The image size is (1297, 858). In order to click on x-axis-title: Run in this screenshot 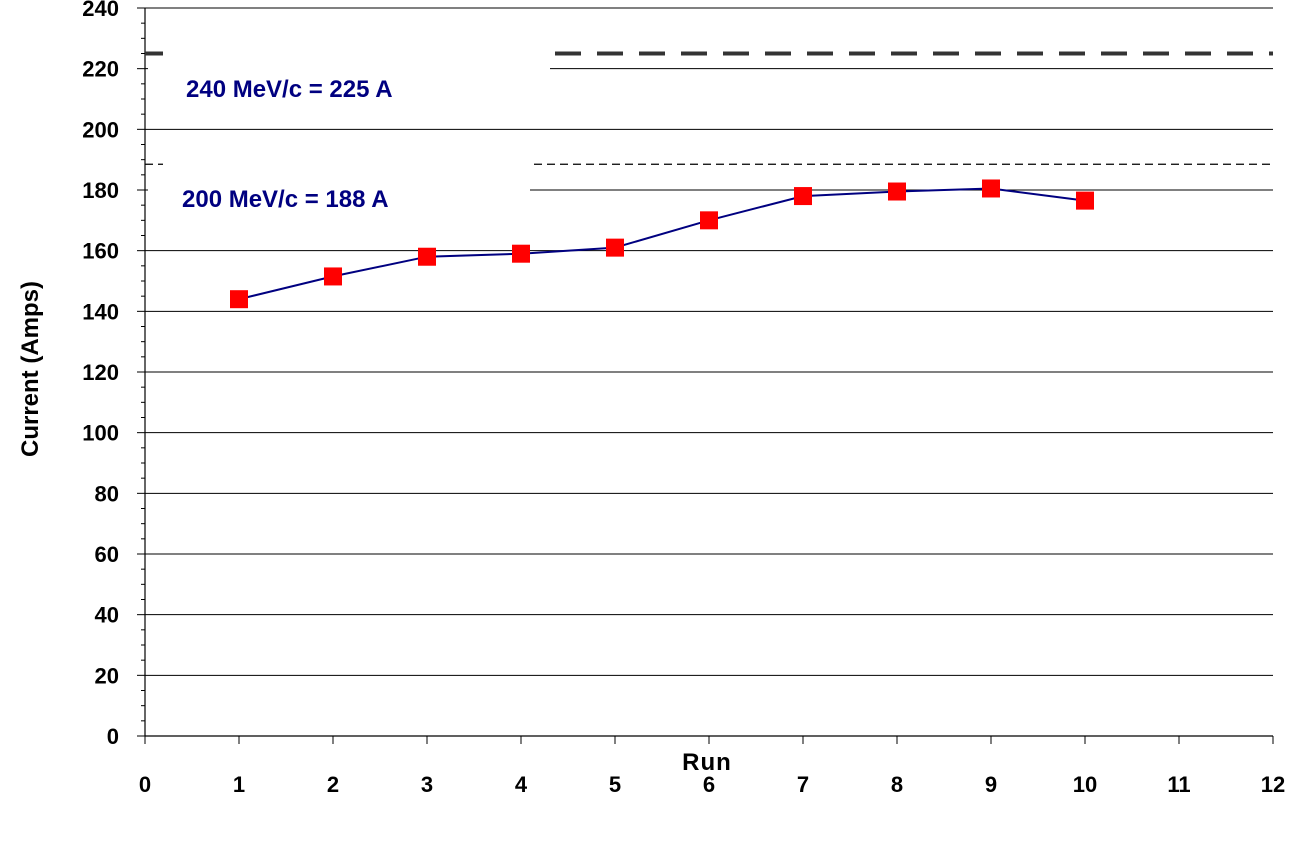, I will do `click(707, 762)`.